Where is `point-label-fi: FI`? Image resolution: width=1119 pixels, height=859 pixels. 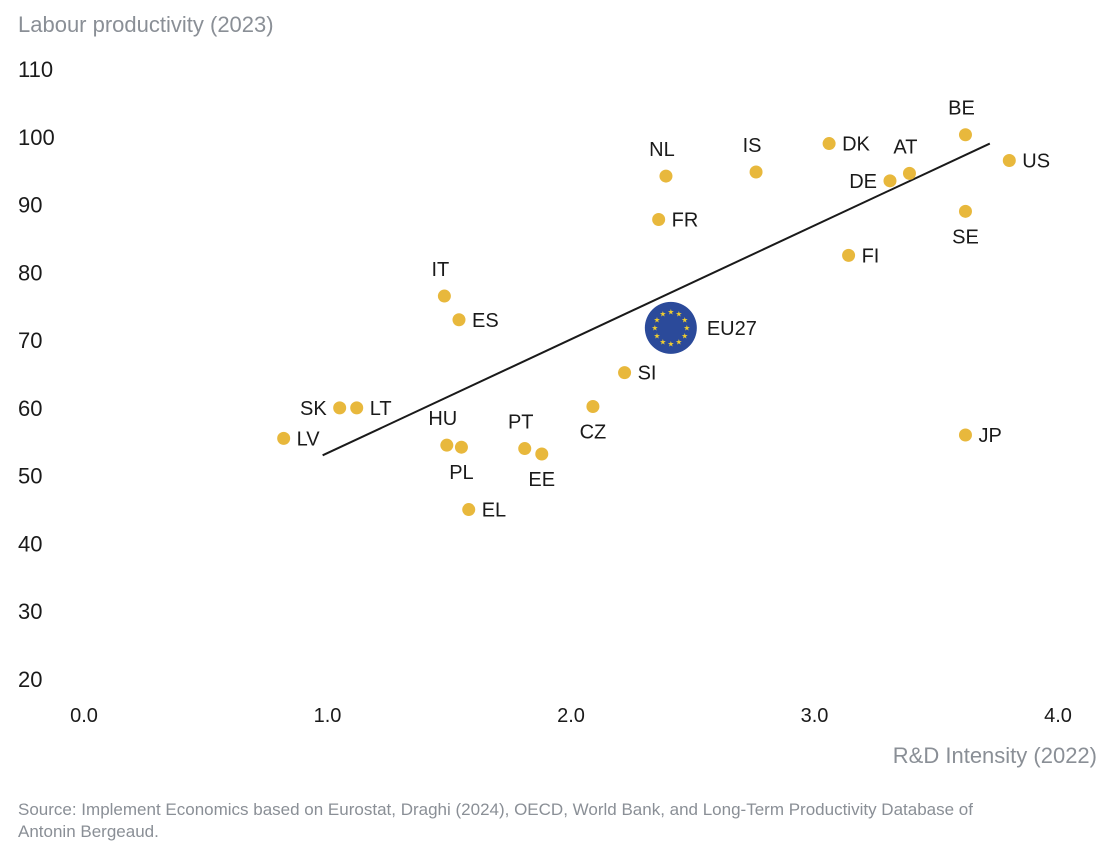 point-label-fi: FI is located at coordinates (871, 256).